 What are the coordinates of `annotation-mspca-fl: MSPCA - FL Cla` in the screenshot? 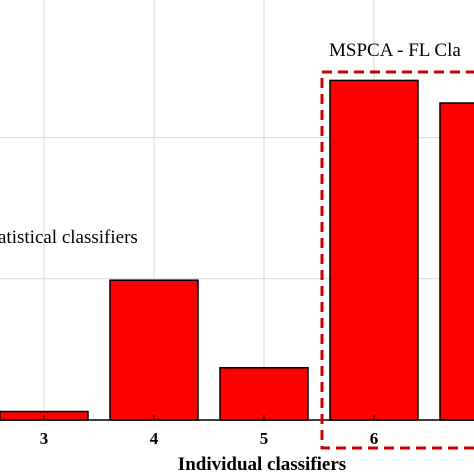 It's located at (395, 50).